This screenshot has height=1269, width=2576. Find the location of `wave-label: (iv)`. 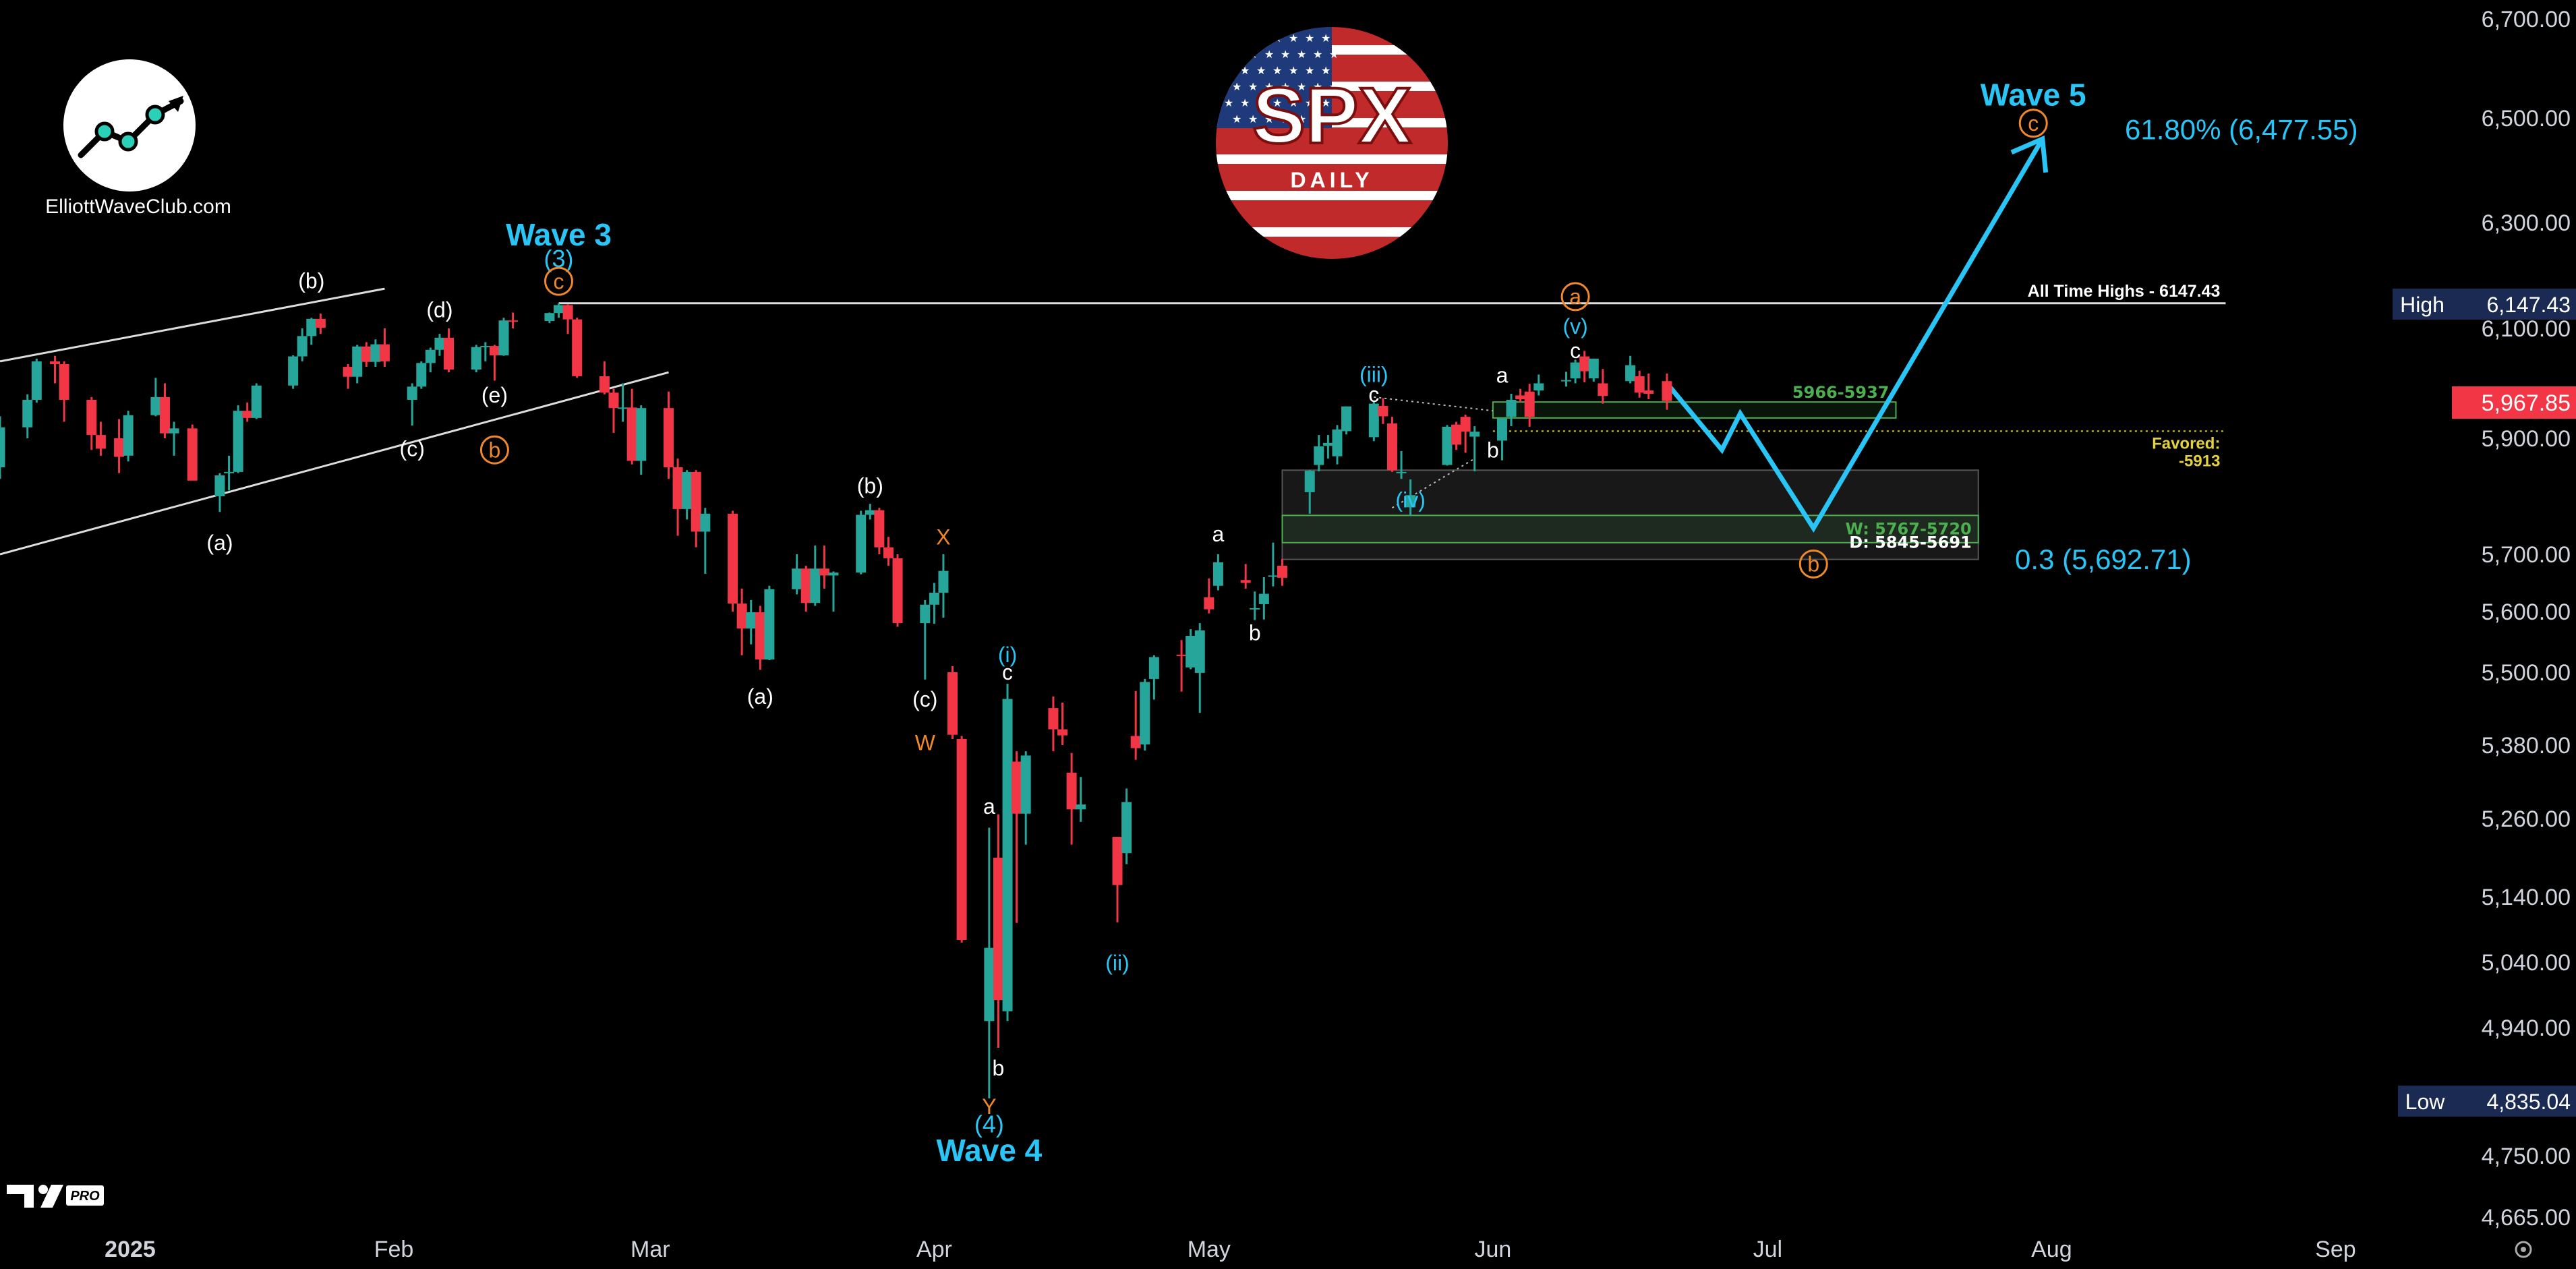

wave-label: (iv) is located at coordinates (1410, 500).